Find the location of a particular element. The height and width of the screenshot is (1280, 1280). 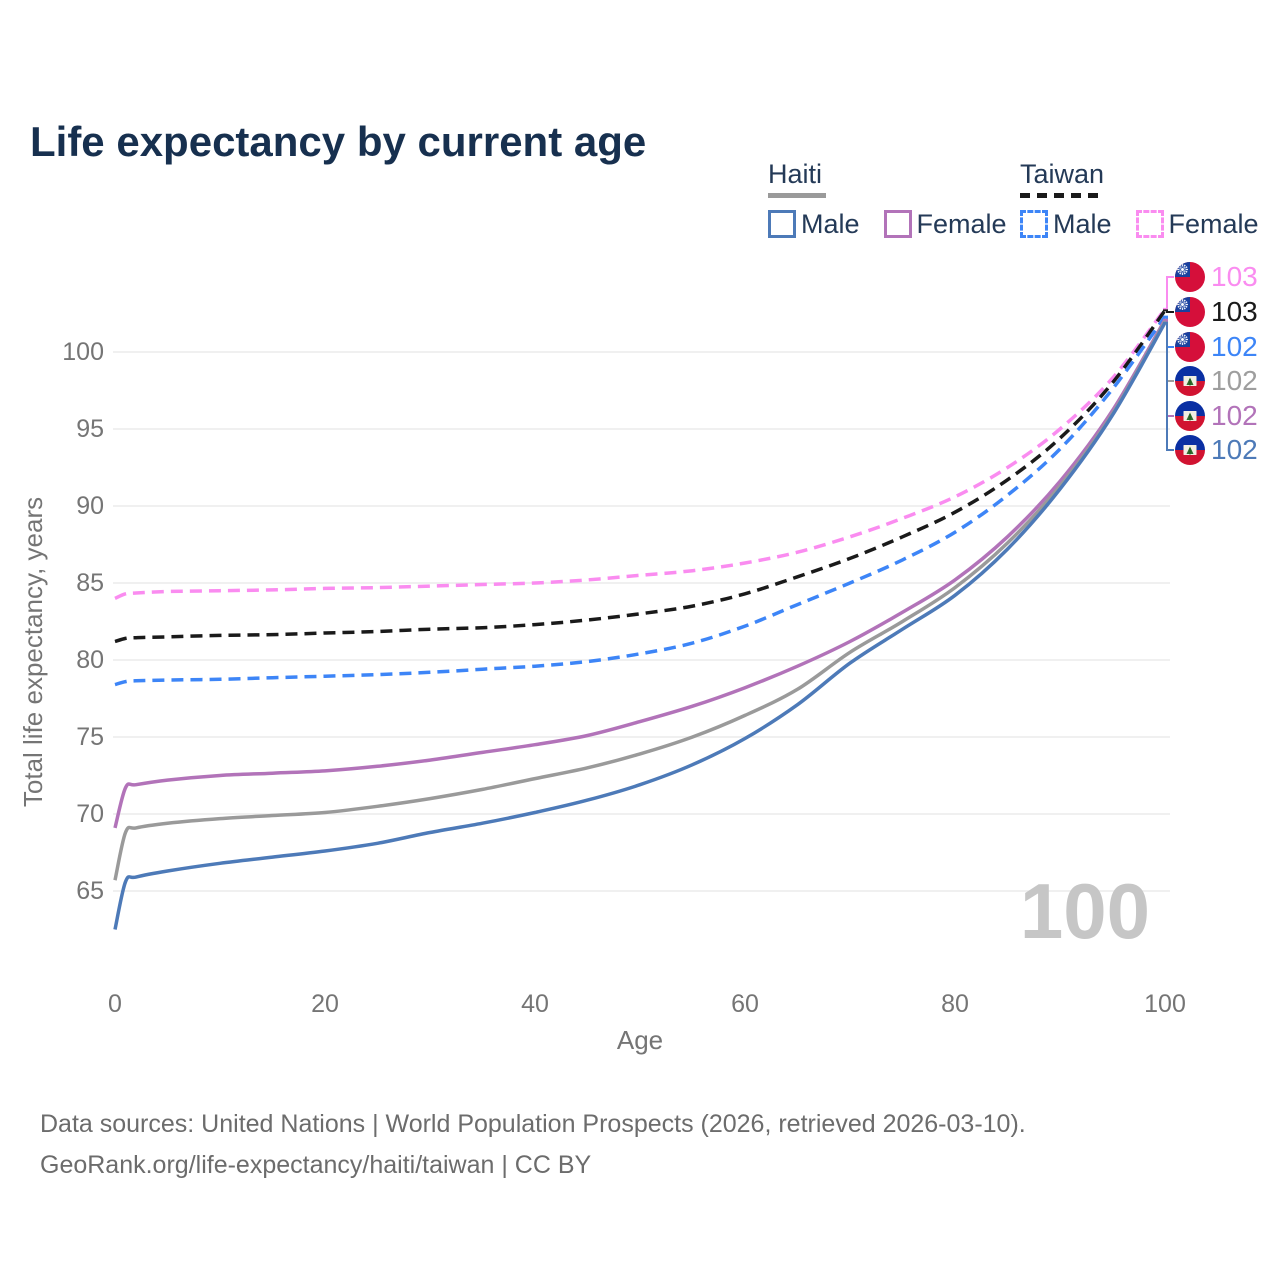

leader-line-taiwan-female is located at coordinates (1168, 293).